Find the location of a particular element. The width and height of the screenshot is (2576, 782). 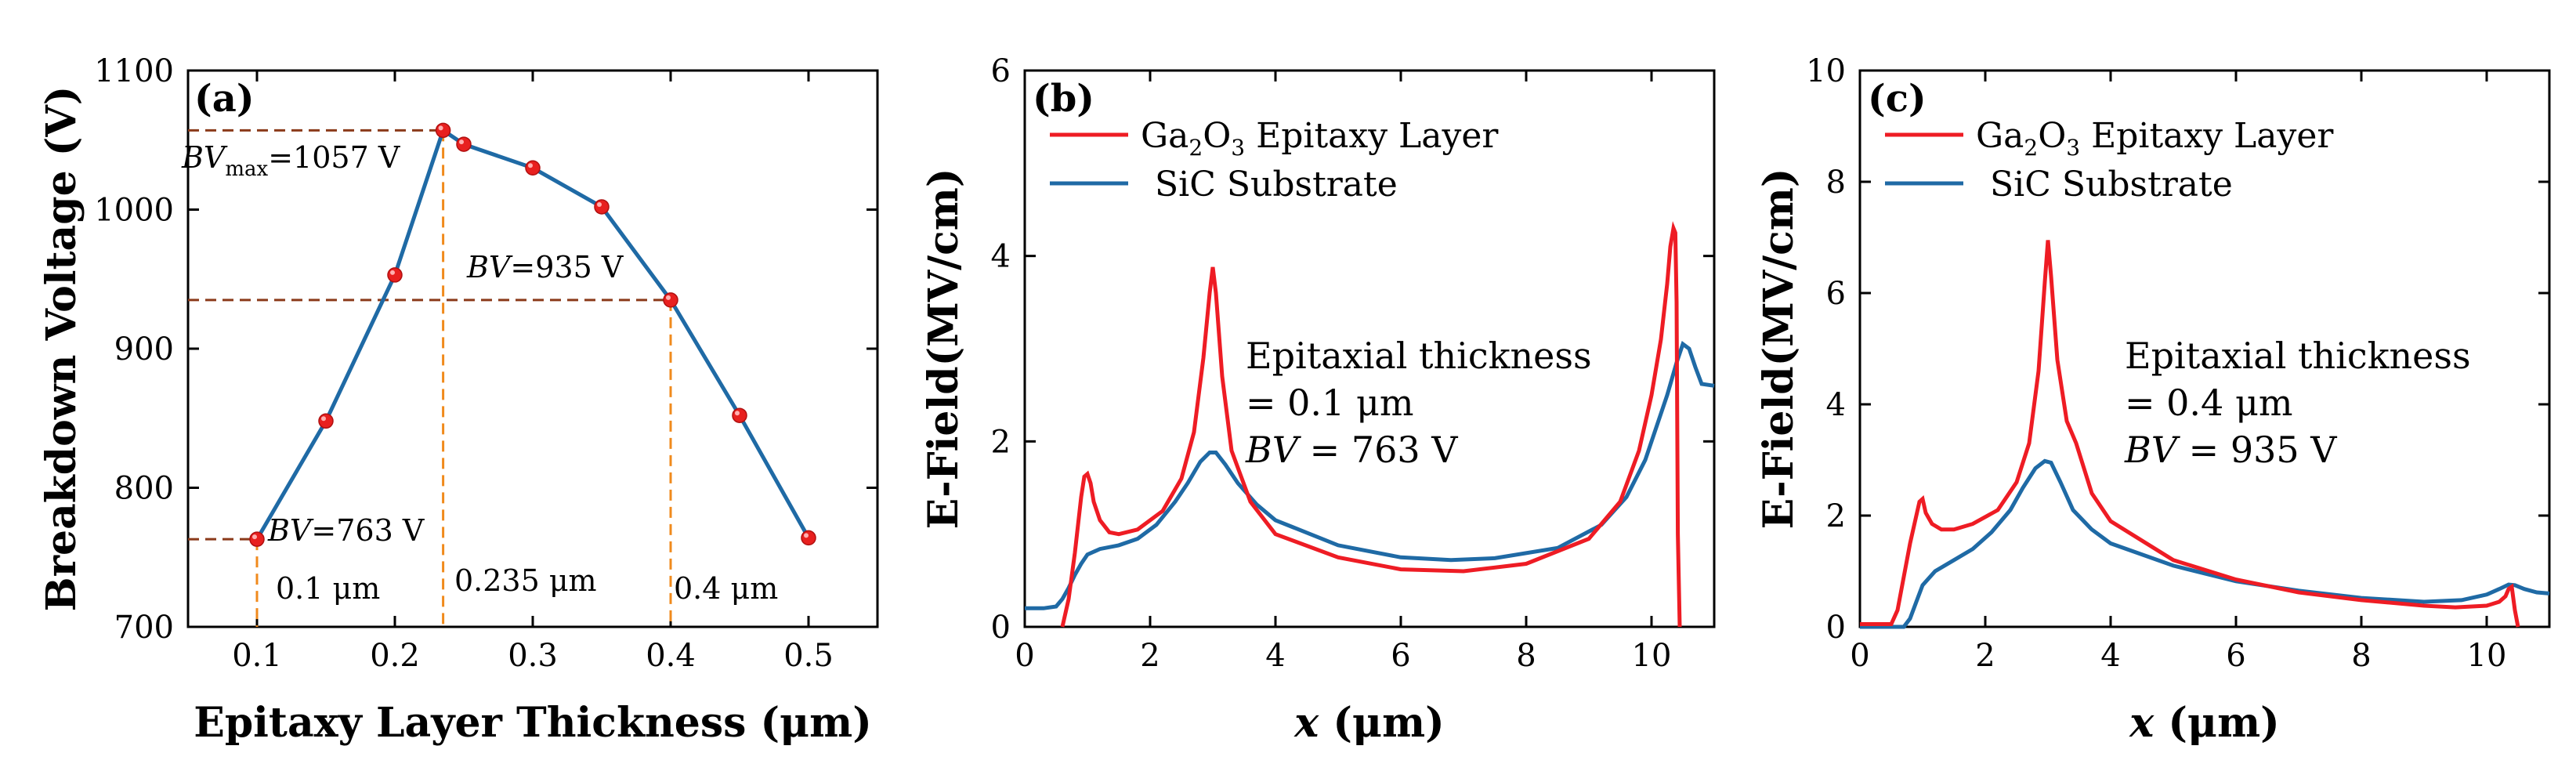

panel-a-guides is located at coordinates (430, 378).